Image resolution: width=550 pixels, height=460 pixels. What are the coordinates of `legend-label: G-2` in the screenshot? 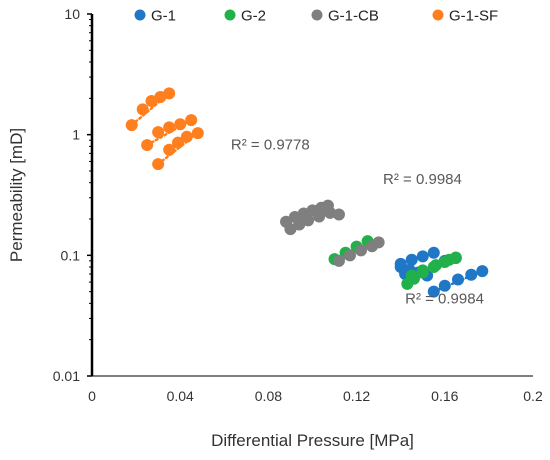 It's located at (253, 16).